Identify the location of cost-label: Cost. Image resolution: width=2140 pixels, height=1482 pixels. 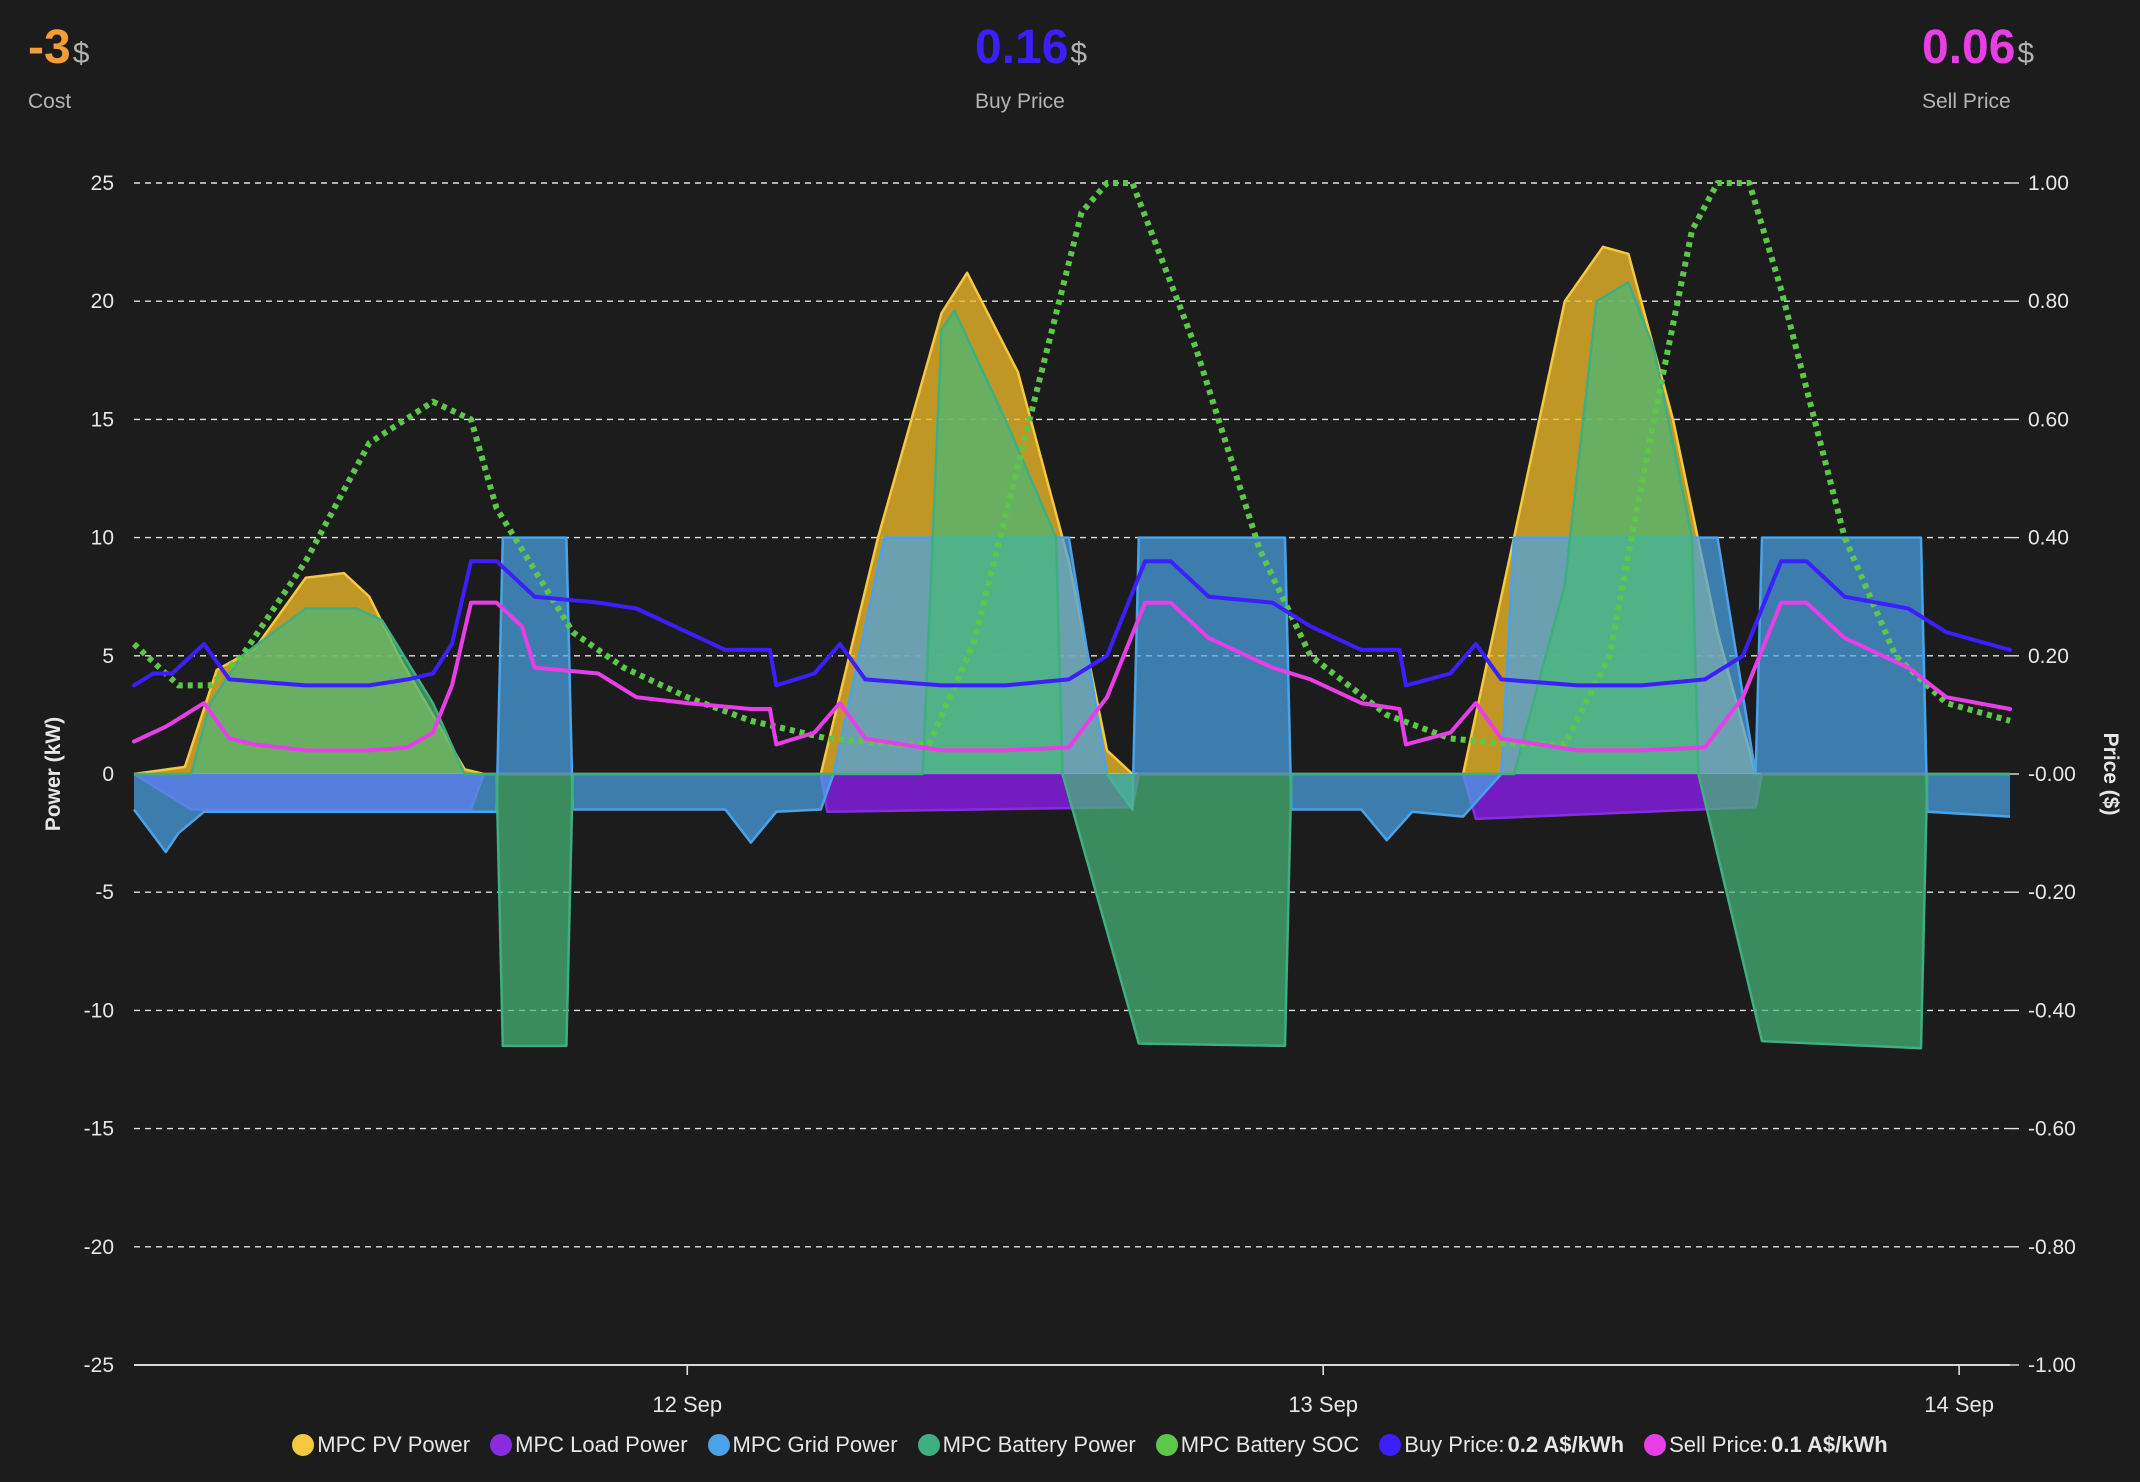
(50, 101).